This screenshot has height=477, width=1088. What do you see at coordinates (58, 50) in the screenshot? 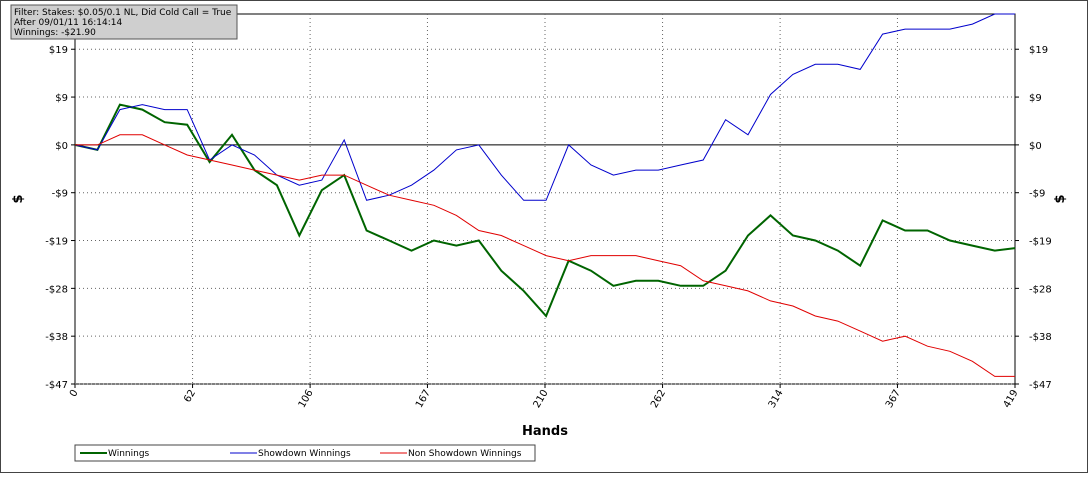
I see `y-tick-label: $19` at bounding box center [58, 50].